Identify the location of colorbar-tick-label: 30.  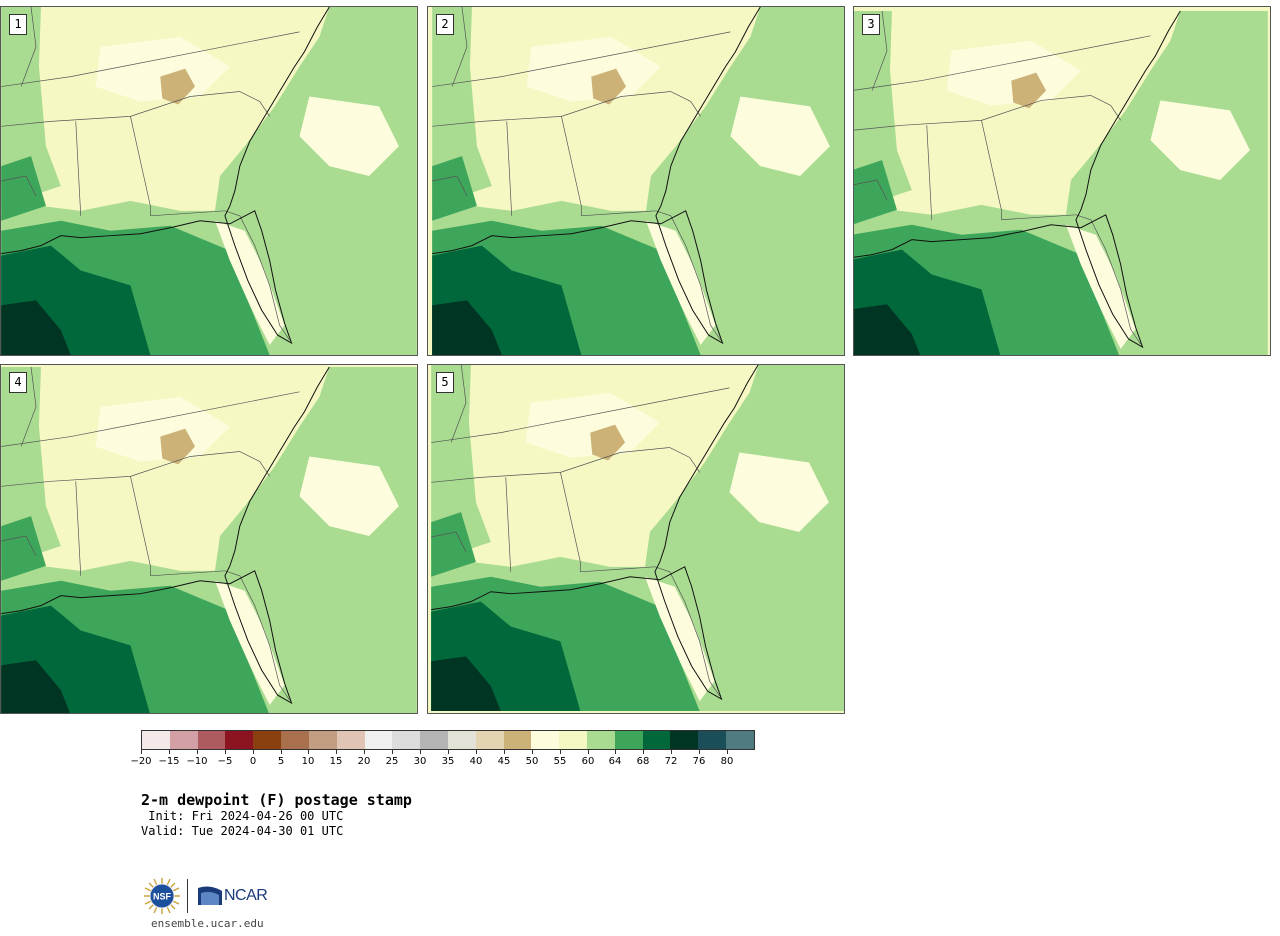
(420, 761).